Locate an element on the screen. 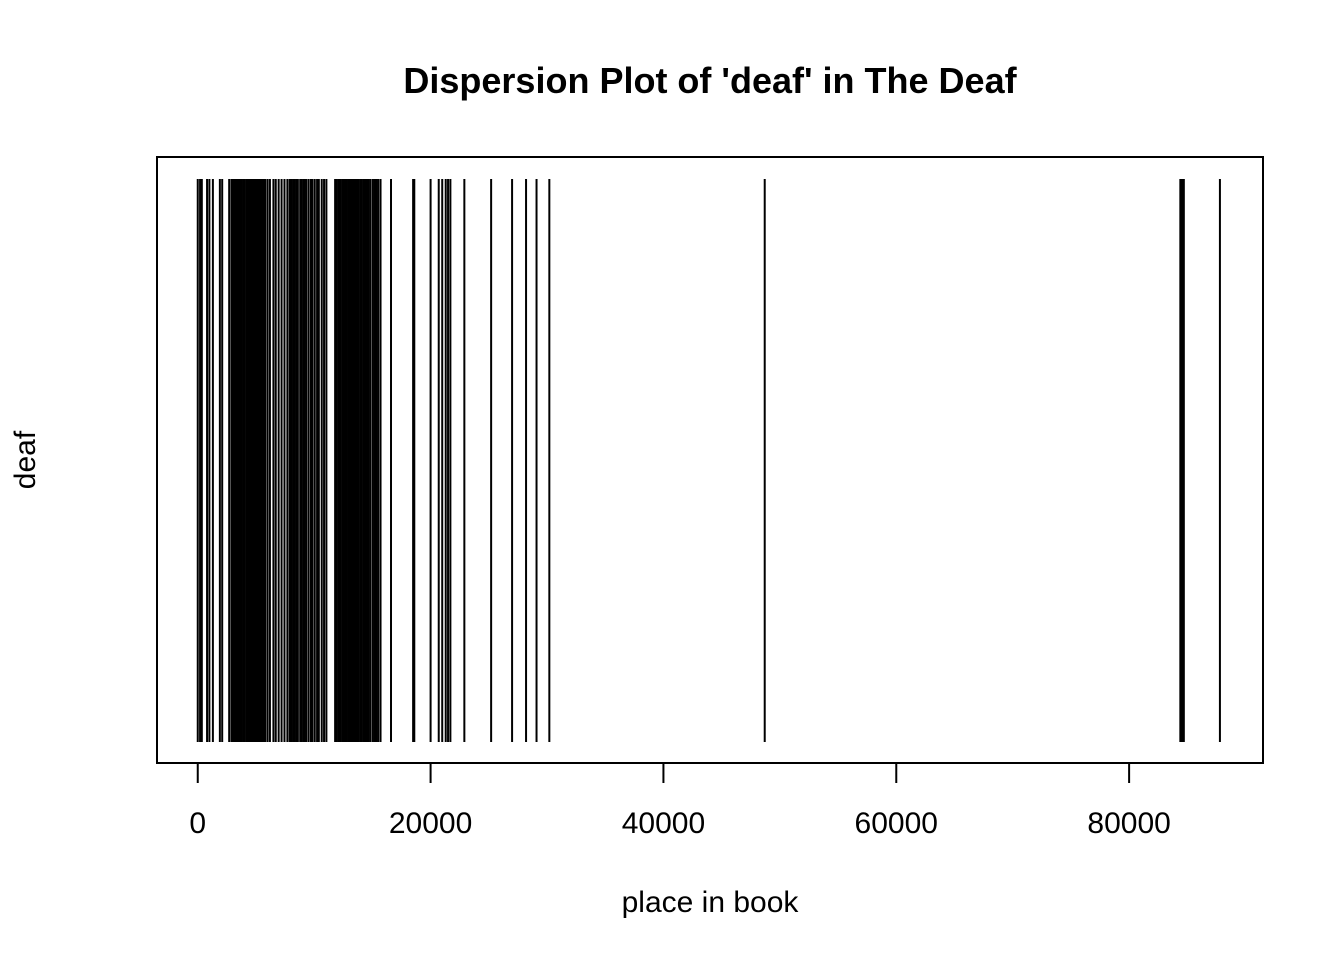  chart-title: Dispersion Plot of 'deaf' in The Deaf is located at coordinates (710, 80).